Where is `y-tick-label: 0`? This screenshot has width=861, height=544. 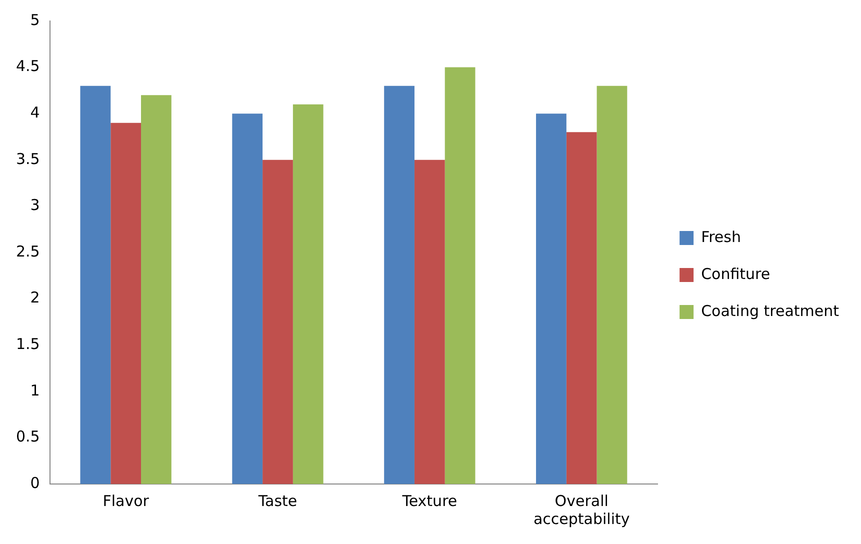
y-tick-label: 0 is located at coordinates (35, 483).